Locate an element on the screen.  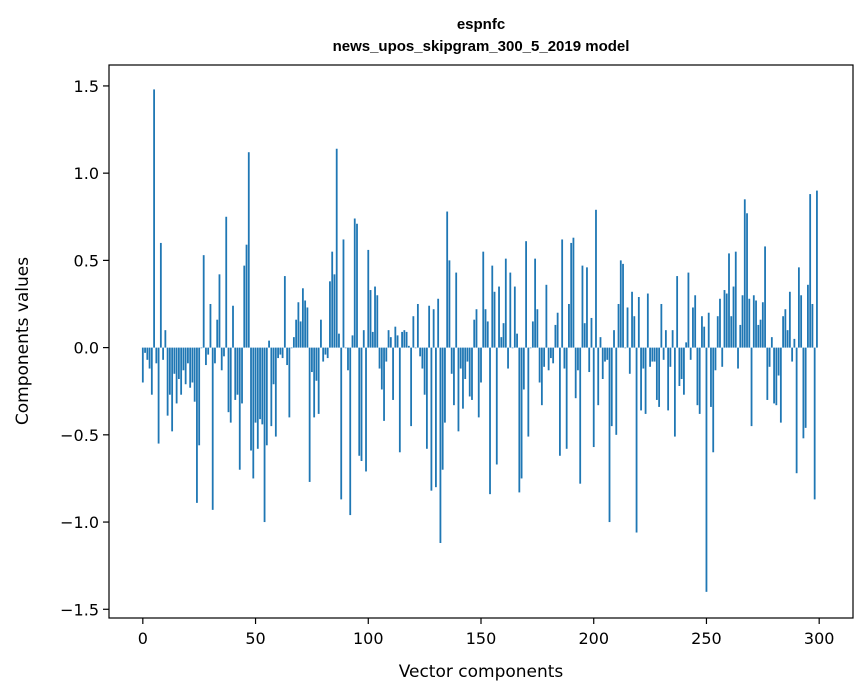
y-tick-label: −1.5 is located at coordinates (79, 609).